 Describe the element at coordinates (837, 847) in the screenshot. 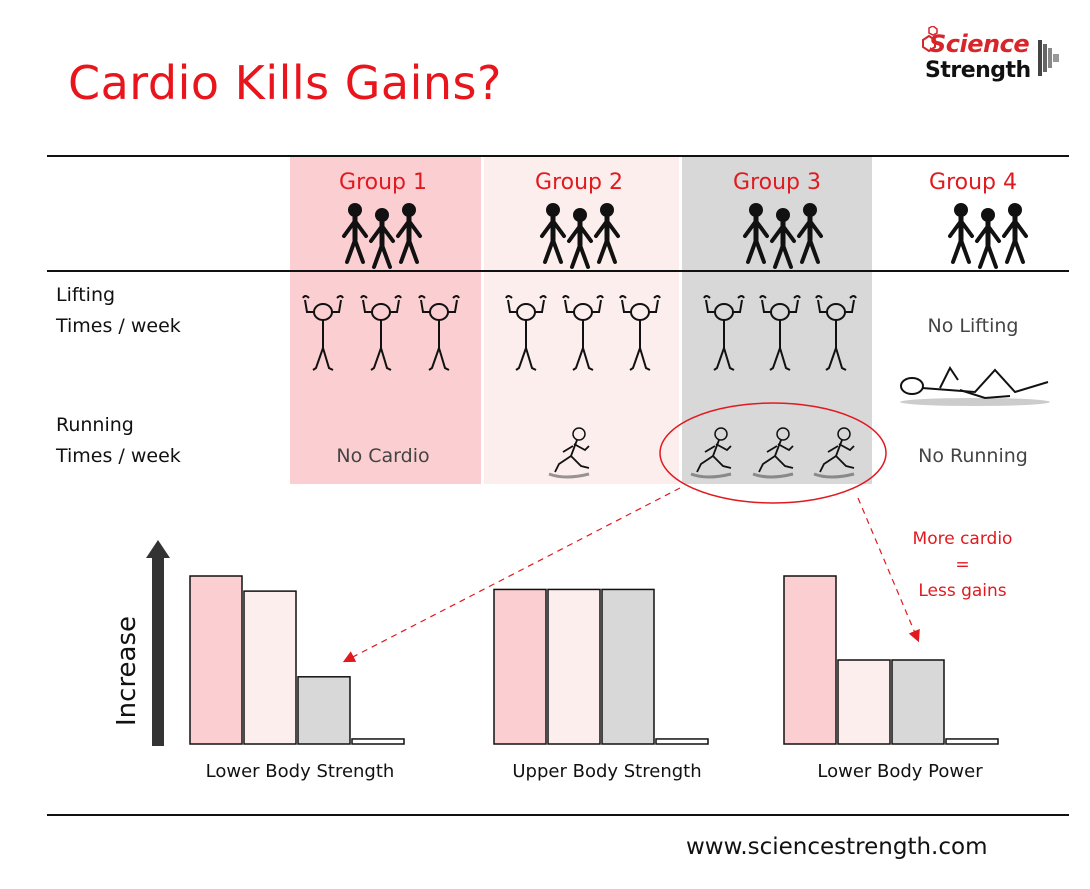

I see `footer-url: www.sciencestrength.com` at that location.